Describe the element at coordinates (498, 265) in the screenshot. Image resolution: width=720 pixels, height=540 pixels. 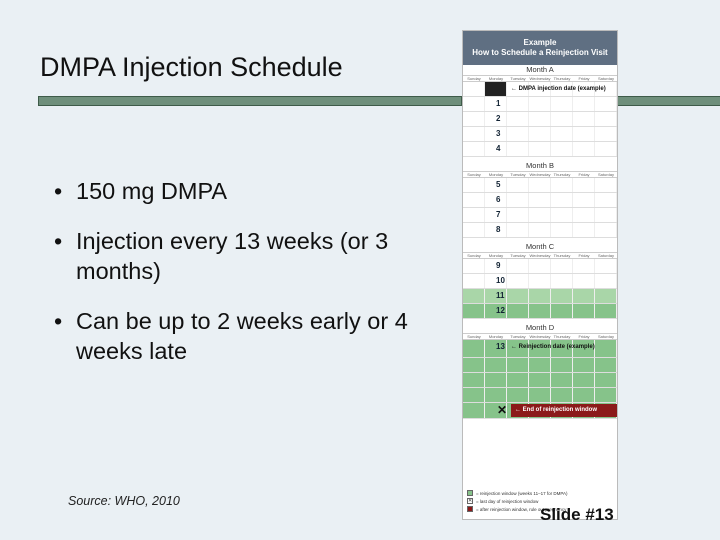
I see `week-number: 9` at that location.